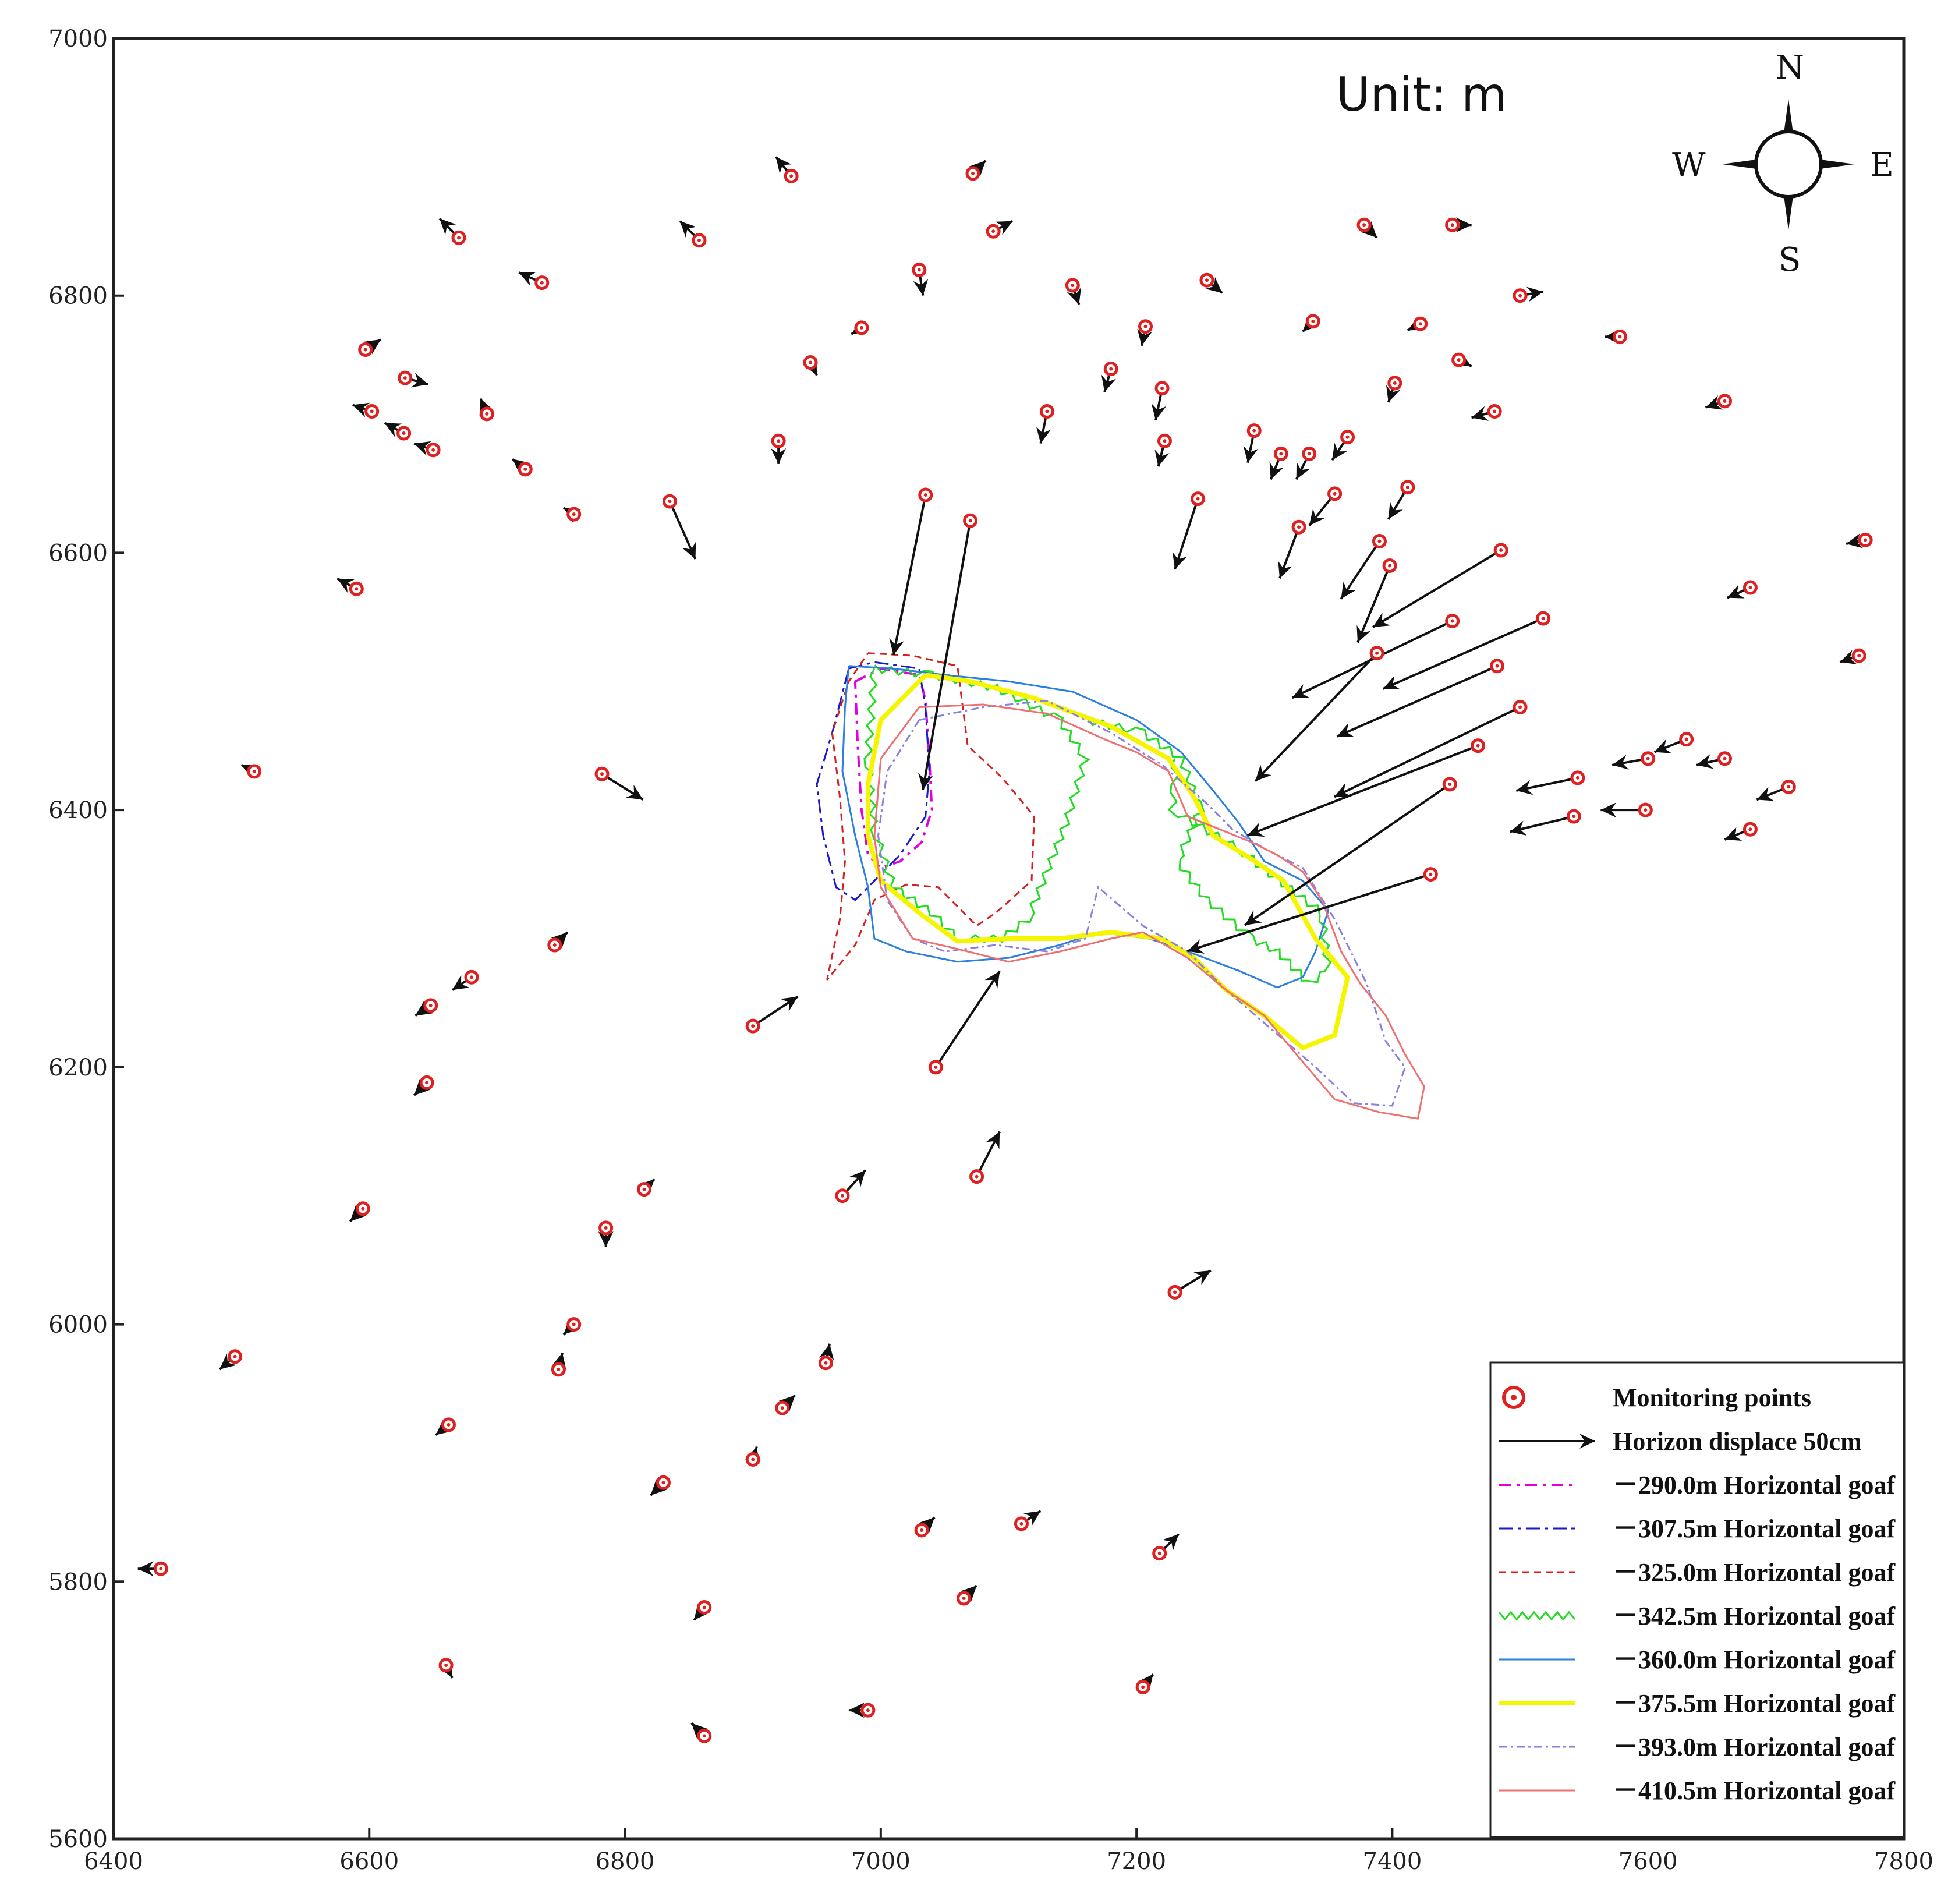 This screenshot has height=1904, width=1948. Describe the element at coordinates (1754, 1616) in the screenshot. I see `legend-label: －342.5m Horizontal goaf` at that location.